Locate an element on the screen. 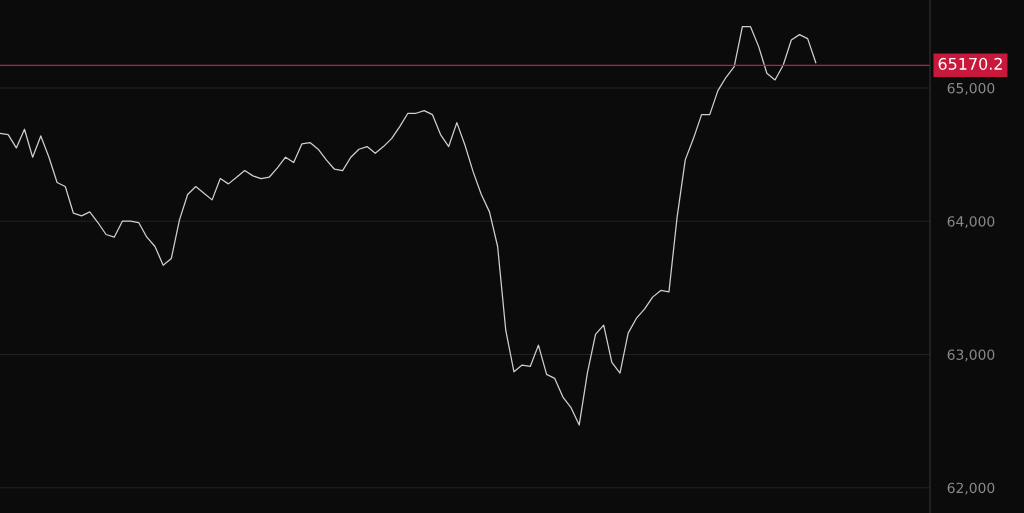 The image size is (1024, 513). y-tick-label: 65,000 is located at coordinates (971, 88).